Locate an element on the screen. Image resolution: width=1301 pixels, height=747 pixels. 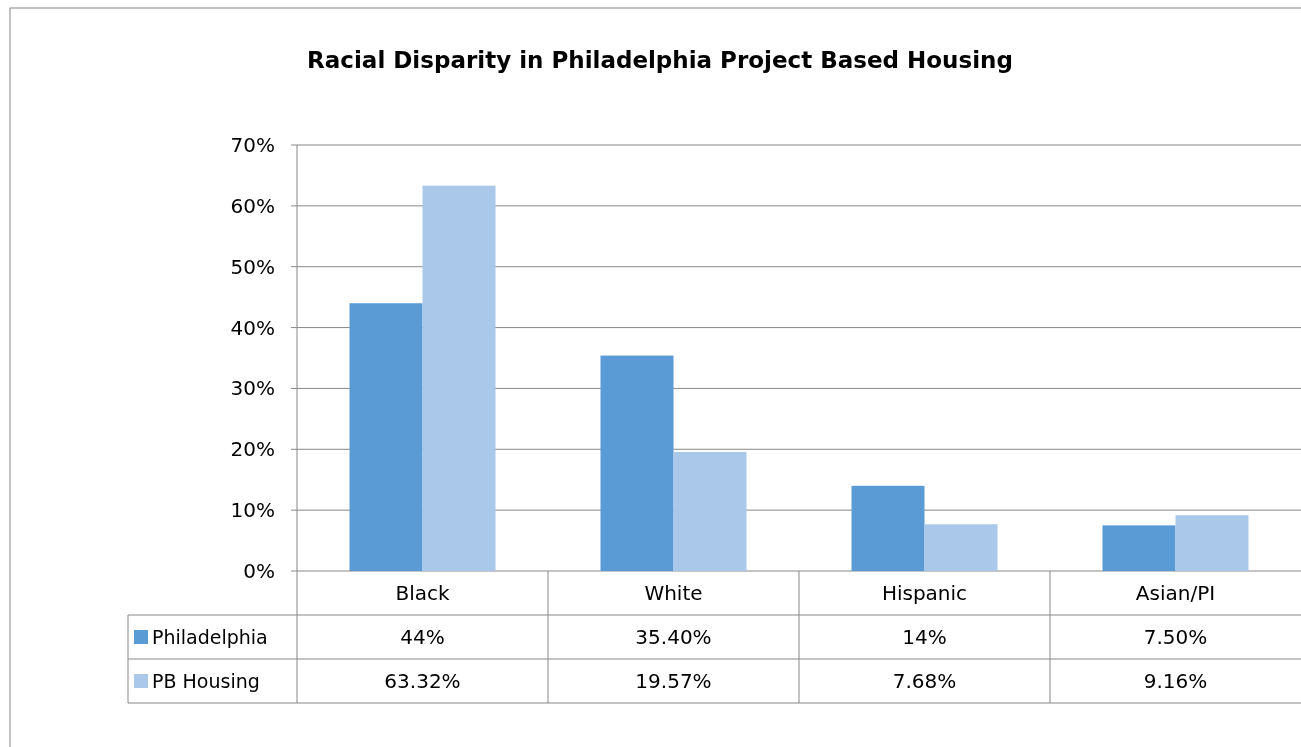
y-tick-label: 70% is located at coordinates (252, 145).